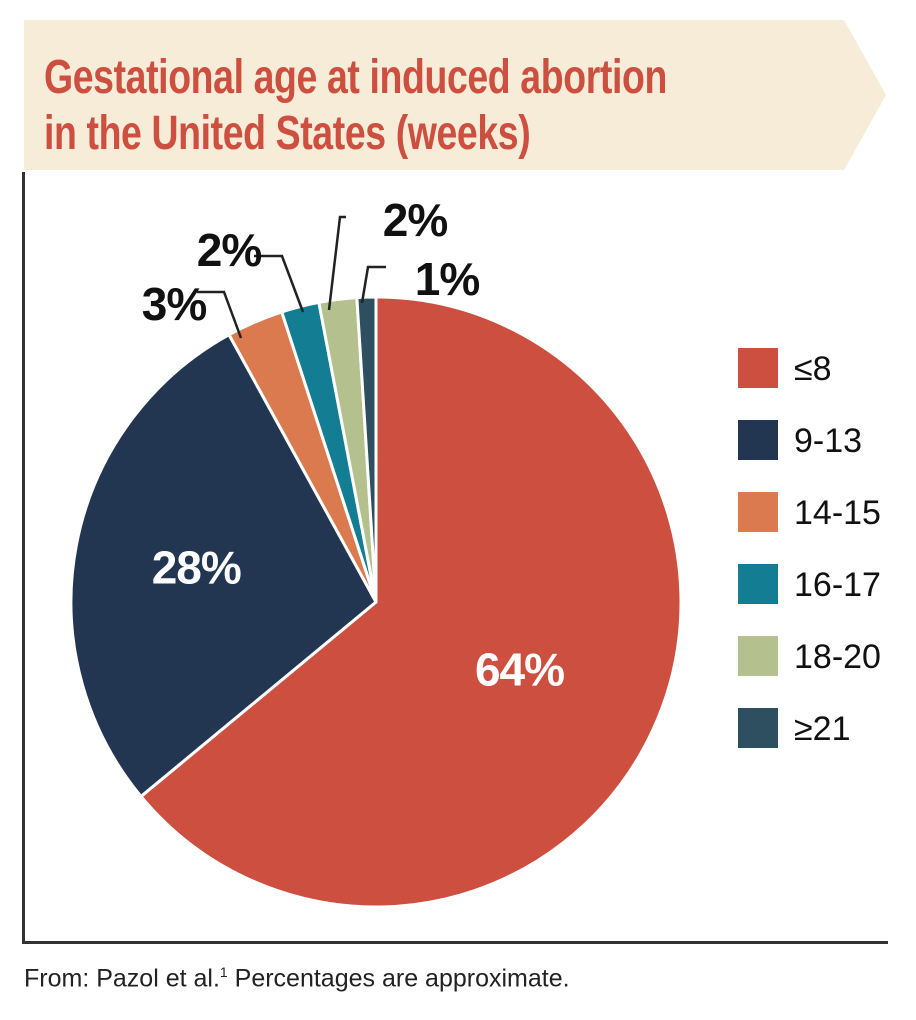 This screenshot has width=916, height=1020. What do you see at coordinates (229, 250) in the screenshot?
I see `data-label-4: 2%` at bounding box center [229, 250].